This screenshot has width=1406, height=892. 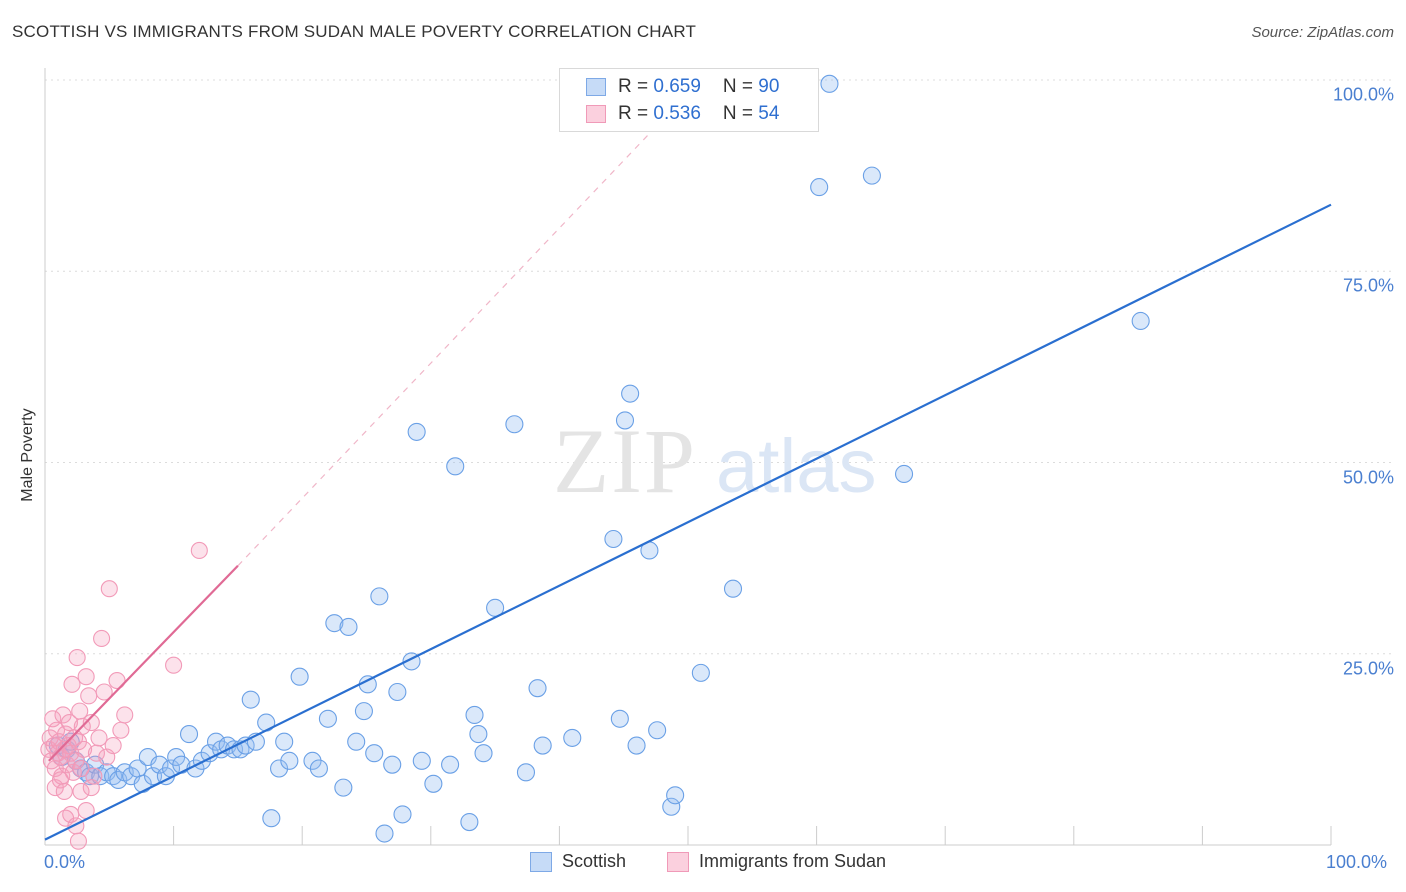 What do you see at coordinates (625, 461) in the screenshot?
I see `watermark-zip: ZIP` at bounding box center [625, 461].